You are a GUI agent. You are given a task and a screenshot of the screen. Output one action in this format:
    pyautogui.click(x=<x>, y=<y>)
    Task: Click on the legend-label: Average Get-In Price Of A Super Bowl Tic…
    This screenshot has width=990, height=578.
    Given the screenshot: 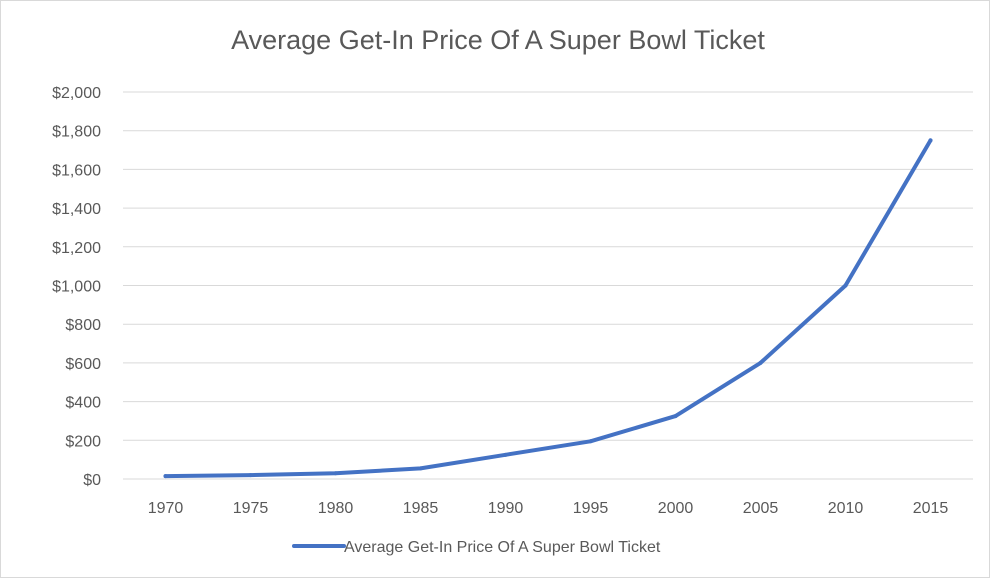 What is the action you would take?
    pyautogui.click(x=502, y=547)
    